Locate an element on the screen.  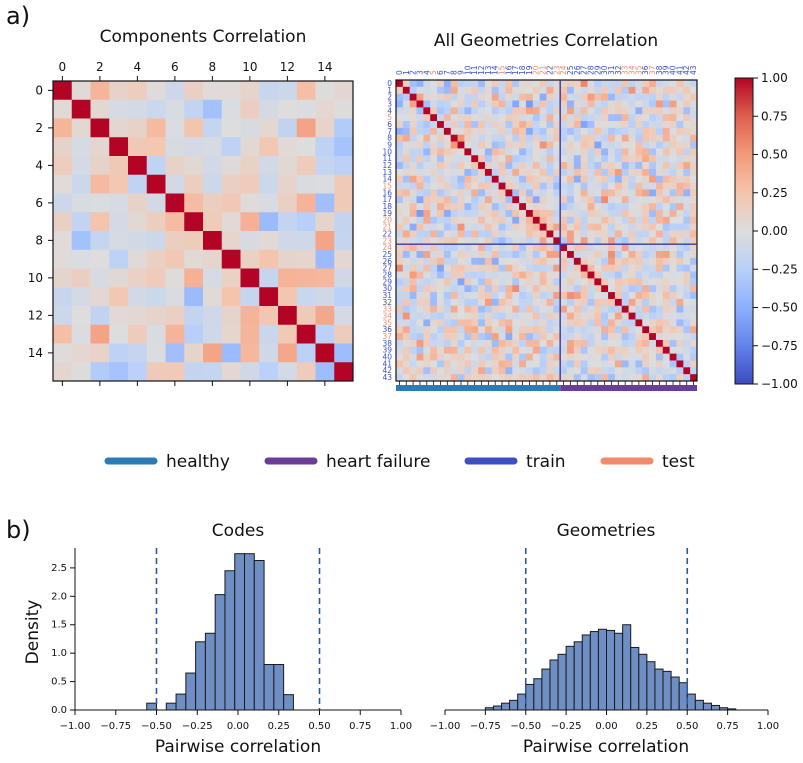
heatmap2-y-tick-label: 27 is located at coordinates (387, 268).